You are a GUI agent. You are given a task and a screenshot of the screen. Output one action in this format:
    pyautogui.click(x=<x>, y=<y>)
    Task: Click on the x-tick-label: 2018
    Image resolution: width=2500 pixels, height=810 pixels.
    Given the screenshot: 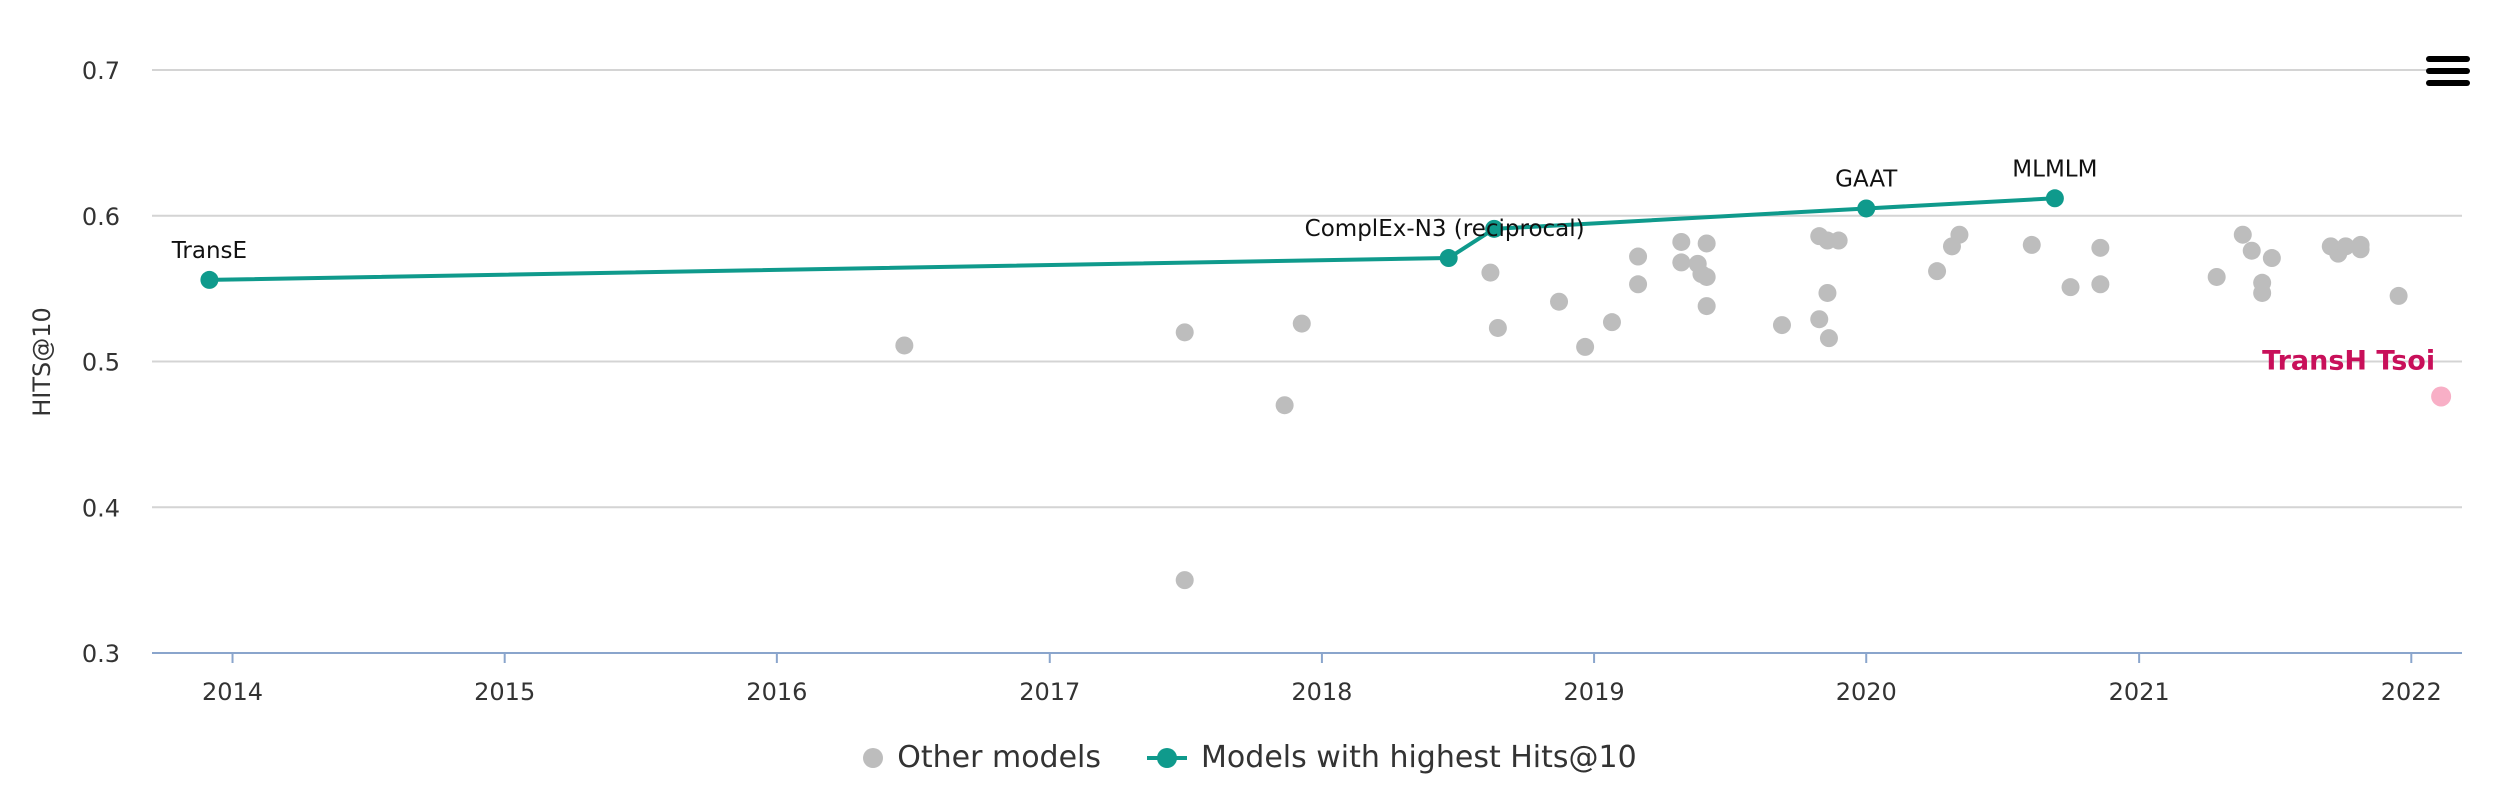 What is the action you would take?
    pyautogui.click(x=1321, y=692)
    